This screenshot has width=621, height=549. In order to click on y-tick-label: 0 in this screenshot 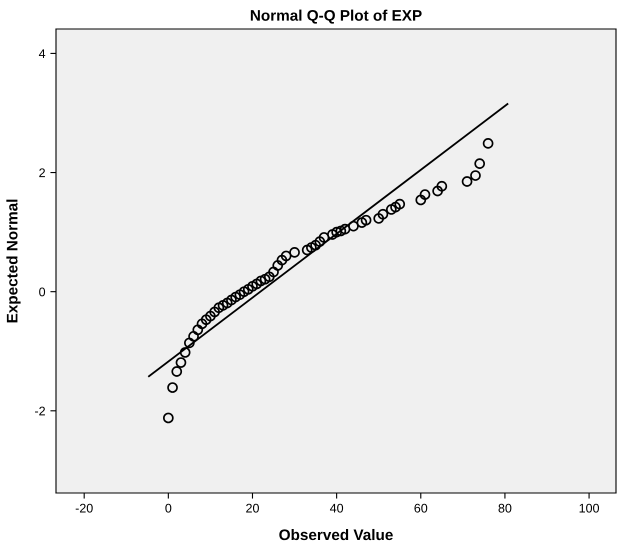, I will do `click(42, 291)`.